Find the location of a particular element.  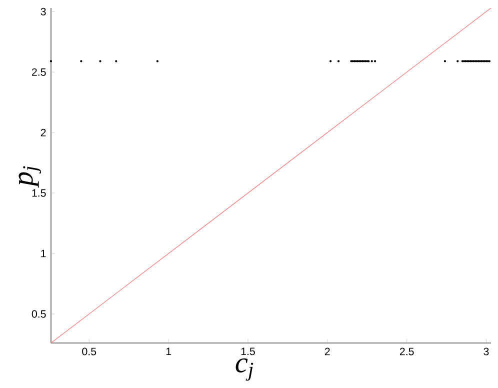

y-tick-label: 2.5 is located at coordinates (39, 72).